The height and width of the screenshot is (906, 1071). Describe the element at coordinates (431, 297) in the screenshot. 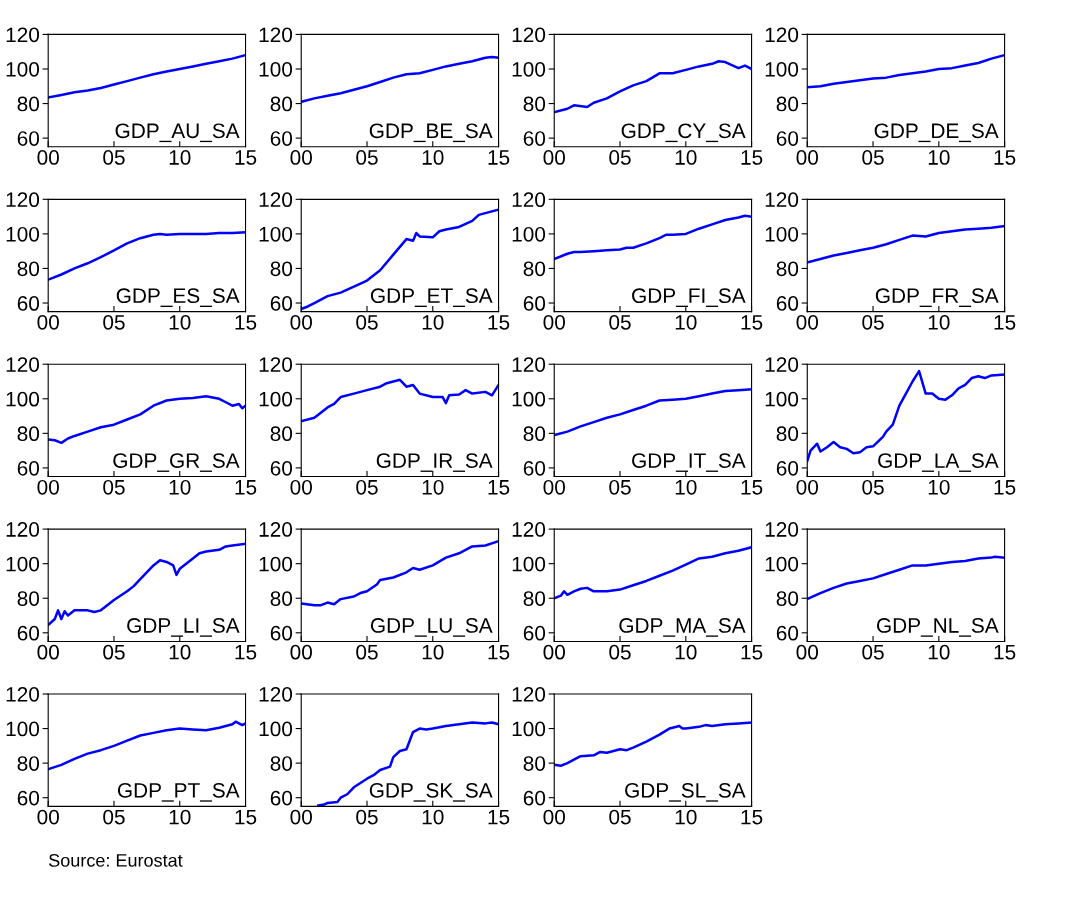

I see `series-label: GDP_ET_SA` at that location.